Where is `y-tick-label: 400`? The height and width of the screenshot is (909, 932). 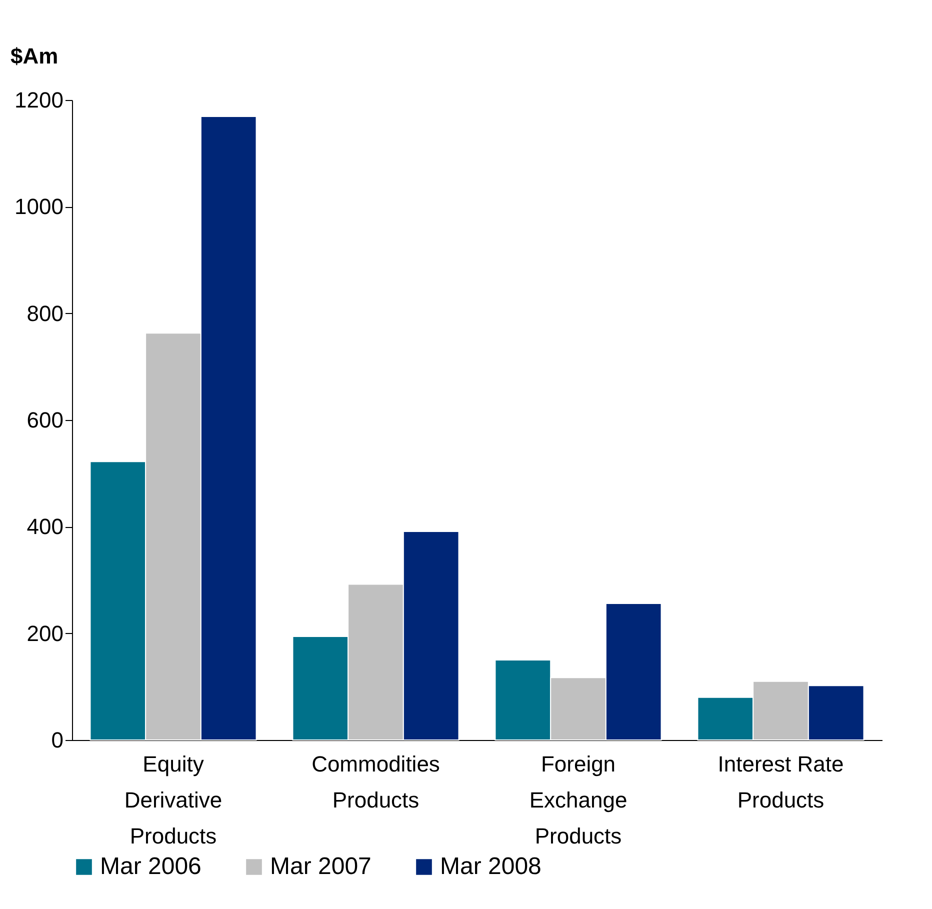
y-tick-label: 400 is located at coordinates (45, 527).